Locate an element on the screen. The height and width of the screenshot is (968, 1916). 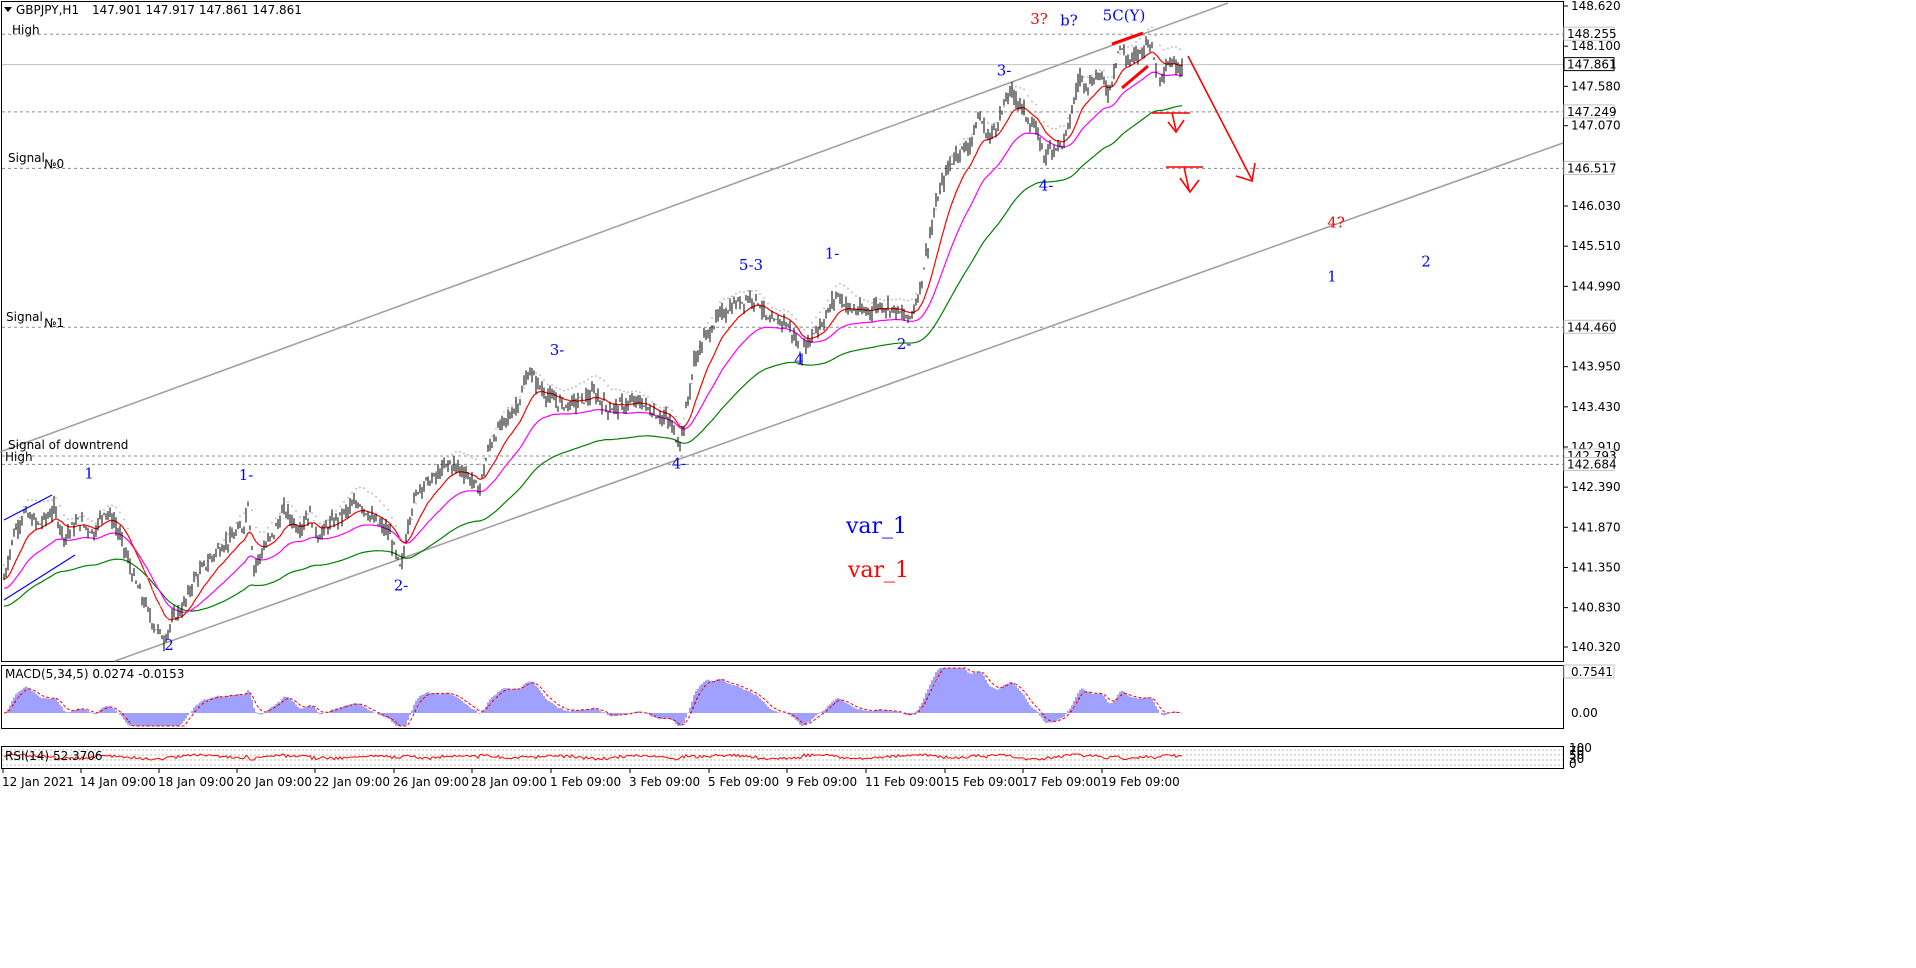
macd-pane is located at coordinates (782, 697).